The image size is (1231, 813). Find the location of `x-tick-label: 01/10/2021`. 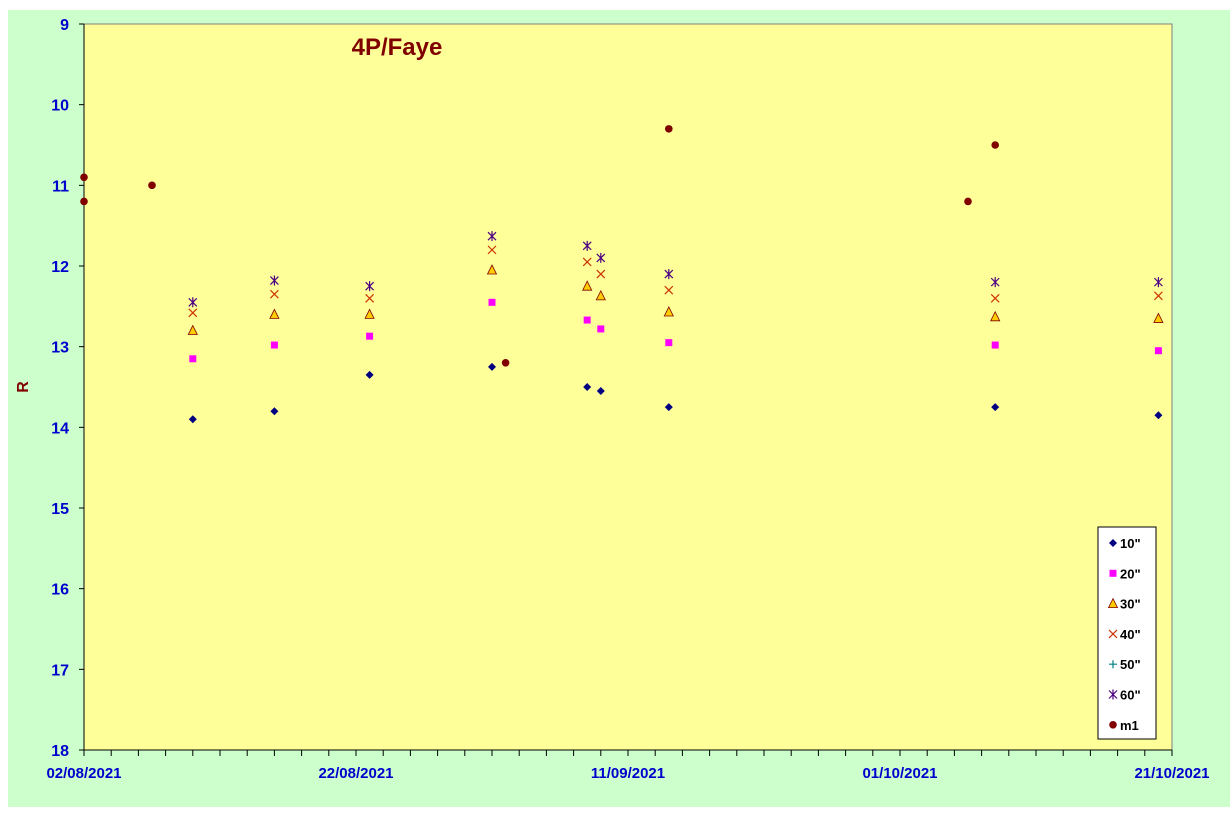

x-tick-label: 01/10/2021 is located at coordinates (899, 773).